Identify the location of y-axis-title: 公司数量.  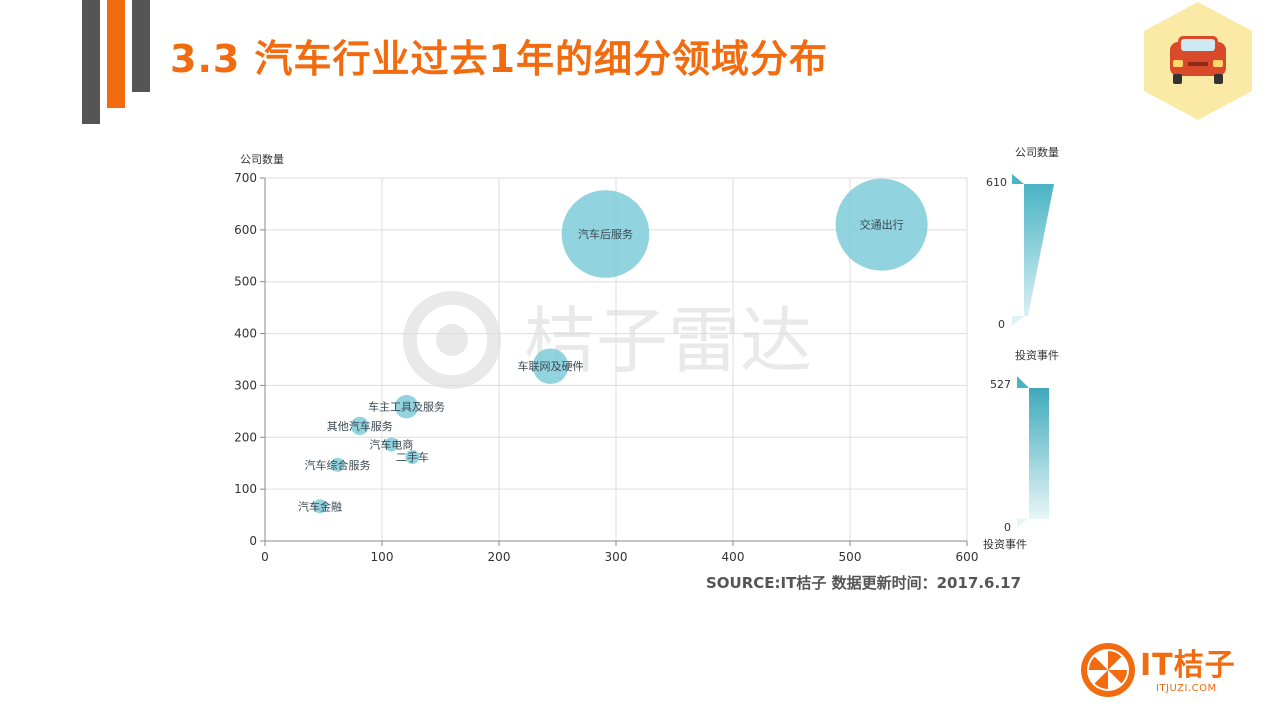
(262, 159).